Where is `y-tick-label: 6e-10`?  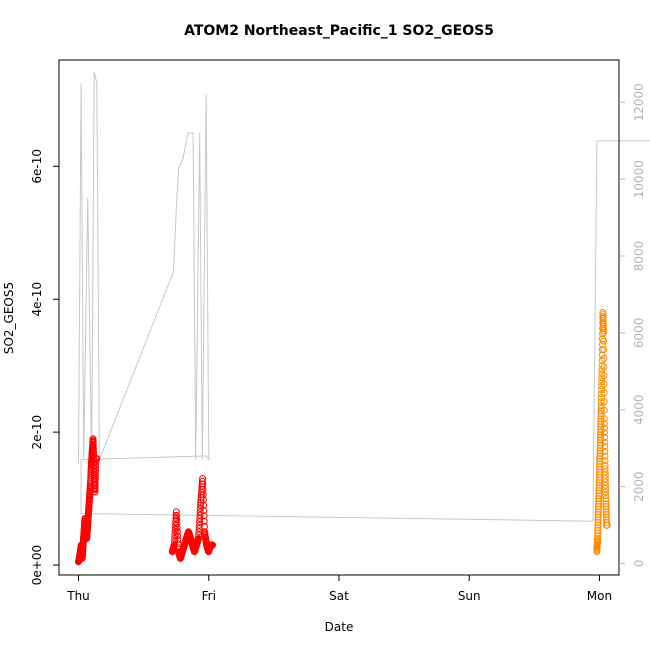 y-tick-label: 6e-10 is located at coordinates (37, 166).